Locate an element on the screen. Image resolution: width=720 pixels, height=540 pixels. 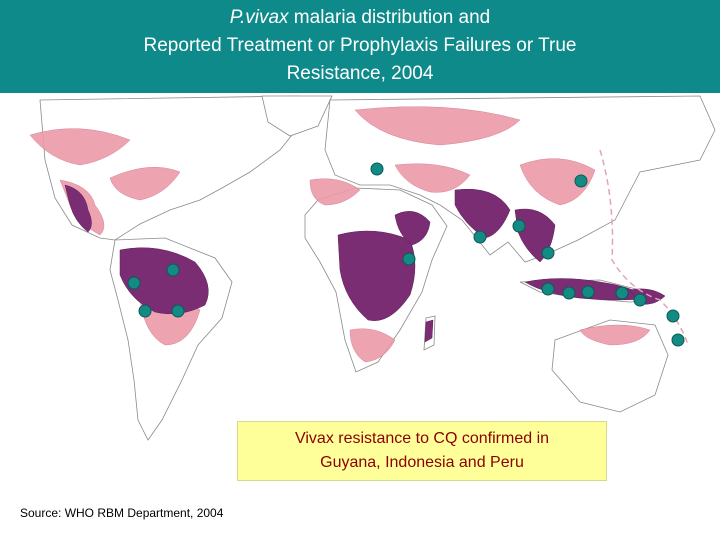
low-risk-china is located at coordinates (557, 182).